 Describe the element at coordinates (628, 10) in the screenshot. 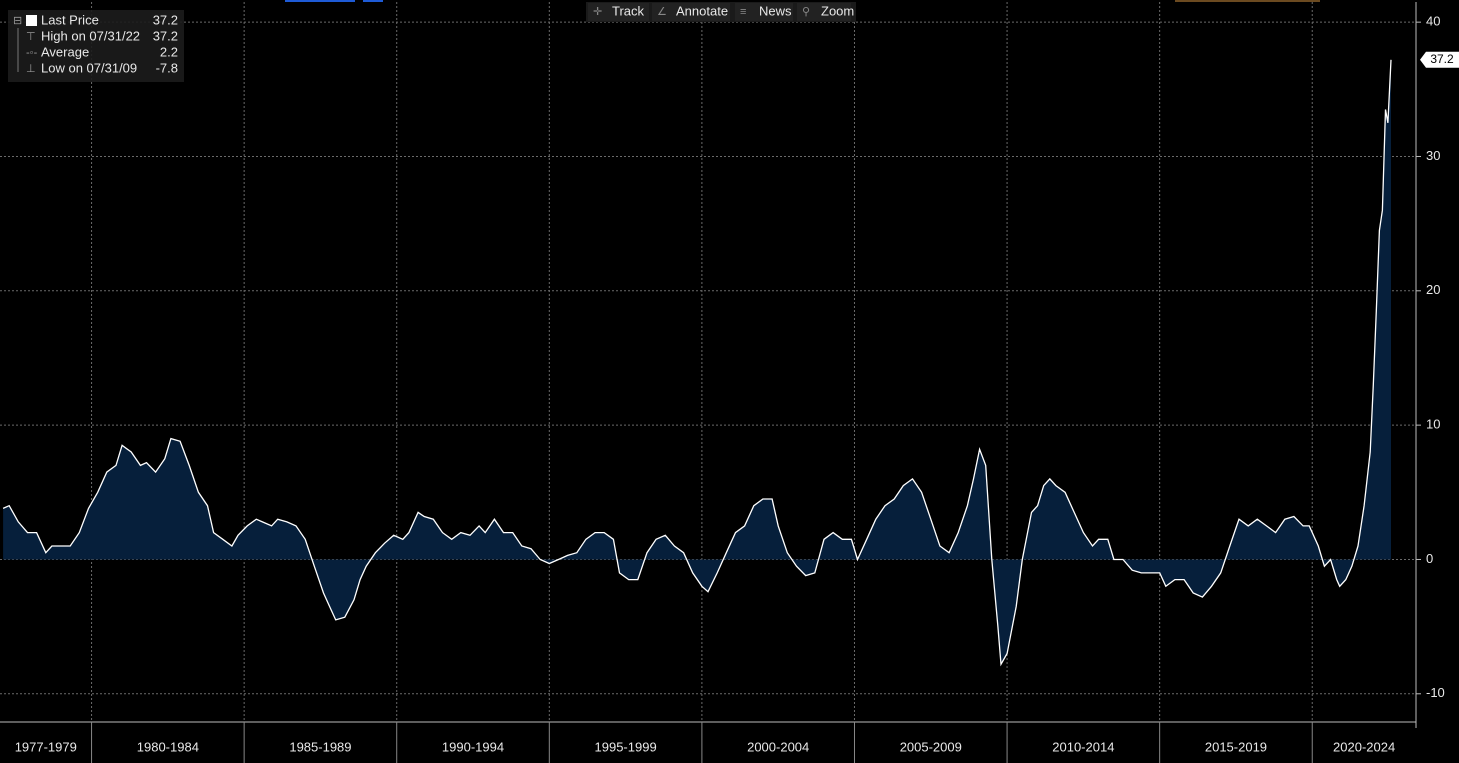

I see `toolbar-label: Track` at that location.